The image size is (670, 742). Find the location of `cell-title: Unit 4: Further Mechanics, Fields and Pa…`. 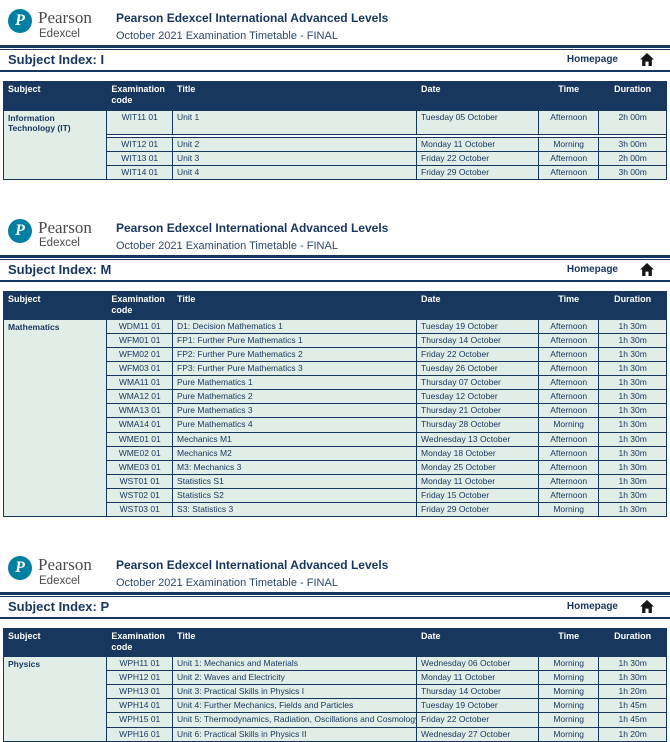

cell-title: Unit 4: Further Mechanics, Fields and Pa… is located at coordinates (295, 706).